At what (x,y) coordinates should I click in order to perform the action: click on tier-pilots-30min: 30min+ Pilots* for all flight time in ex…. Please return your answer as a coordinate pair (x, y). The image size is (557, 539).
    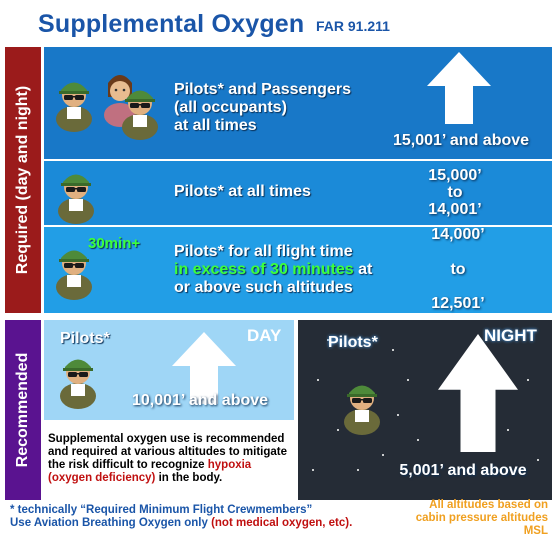
    Looking at the image, I should click on (298, 269).